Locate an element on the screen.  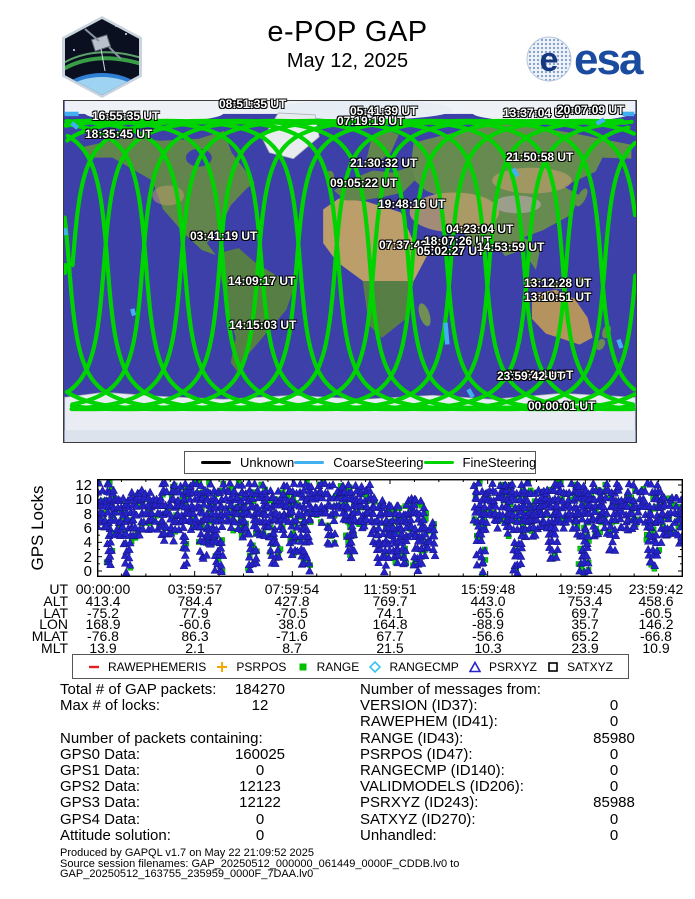
stat-label: RANGE (ID43): is located at coordinates (412, 738).